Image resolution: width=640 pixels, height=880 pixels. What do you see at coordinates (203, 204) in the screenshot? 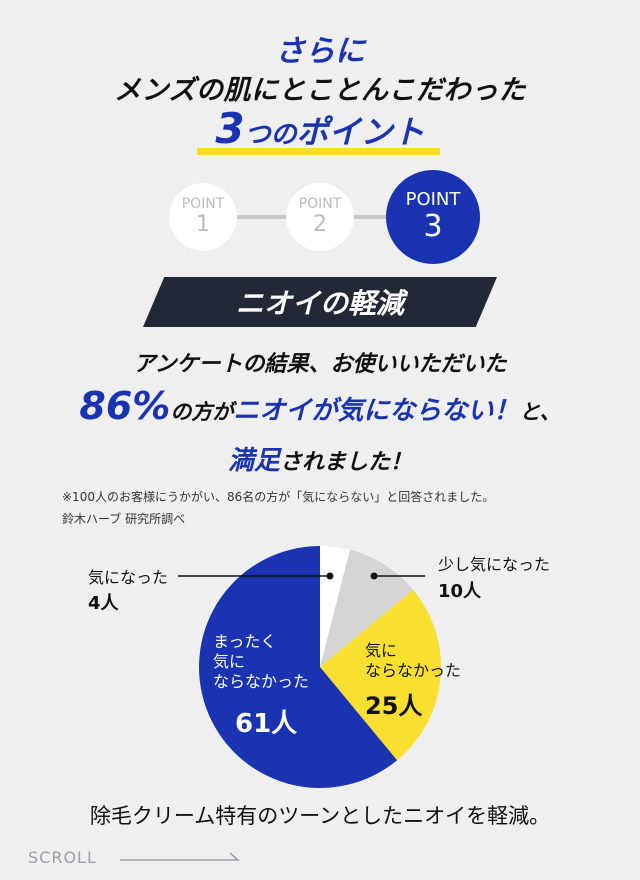
I see `step-1-label: POINT` at bounding box center [203, 204].